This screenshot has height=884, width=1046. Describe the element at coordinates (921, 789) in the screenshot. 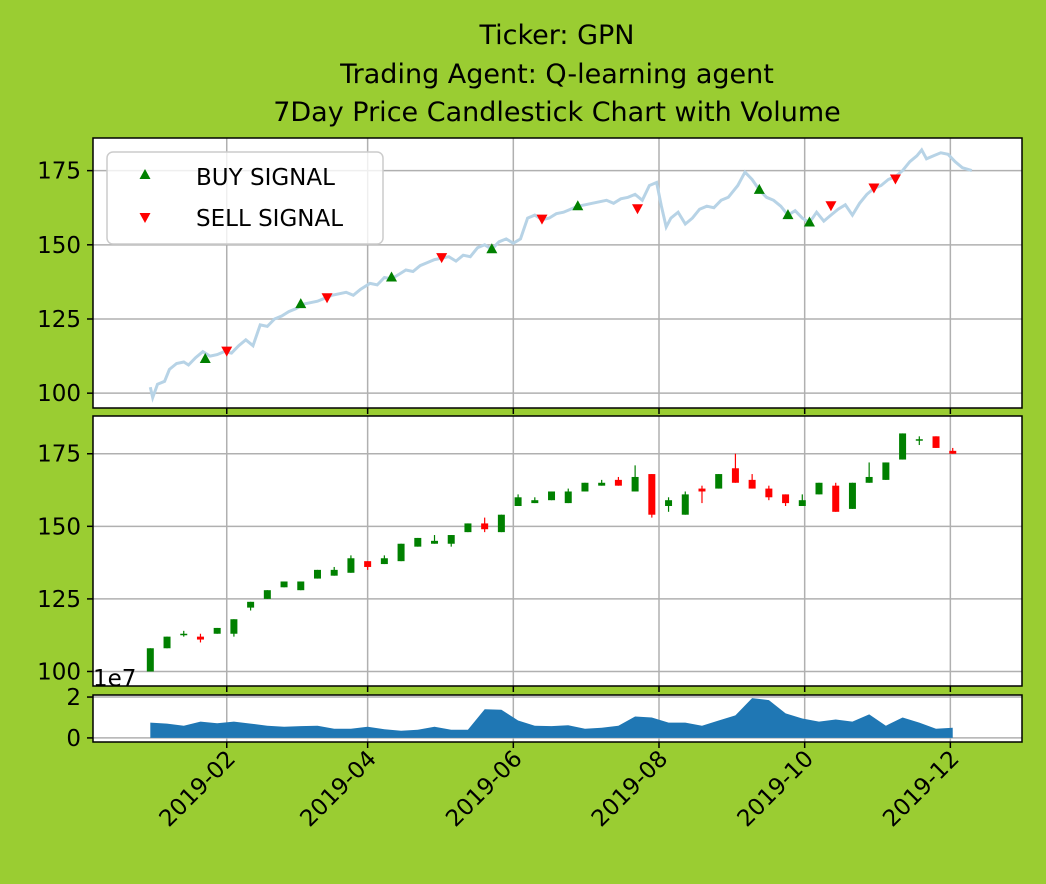

I see `x-tick-label: 2019-12` at that location.